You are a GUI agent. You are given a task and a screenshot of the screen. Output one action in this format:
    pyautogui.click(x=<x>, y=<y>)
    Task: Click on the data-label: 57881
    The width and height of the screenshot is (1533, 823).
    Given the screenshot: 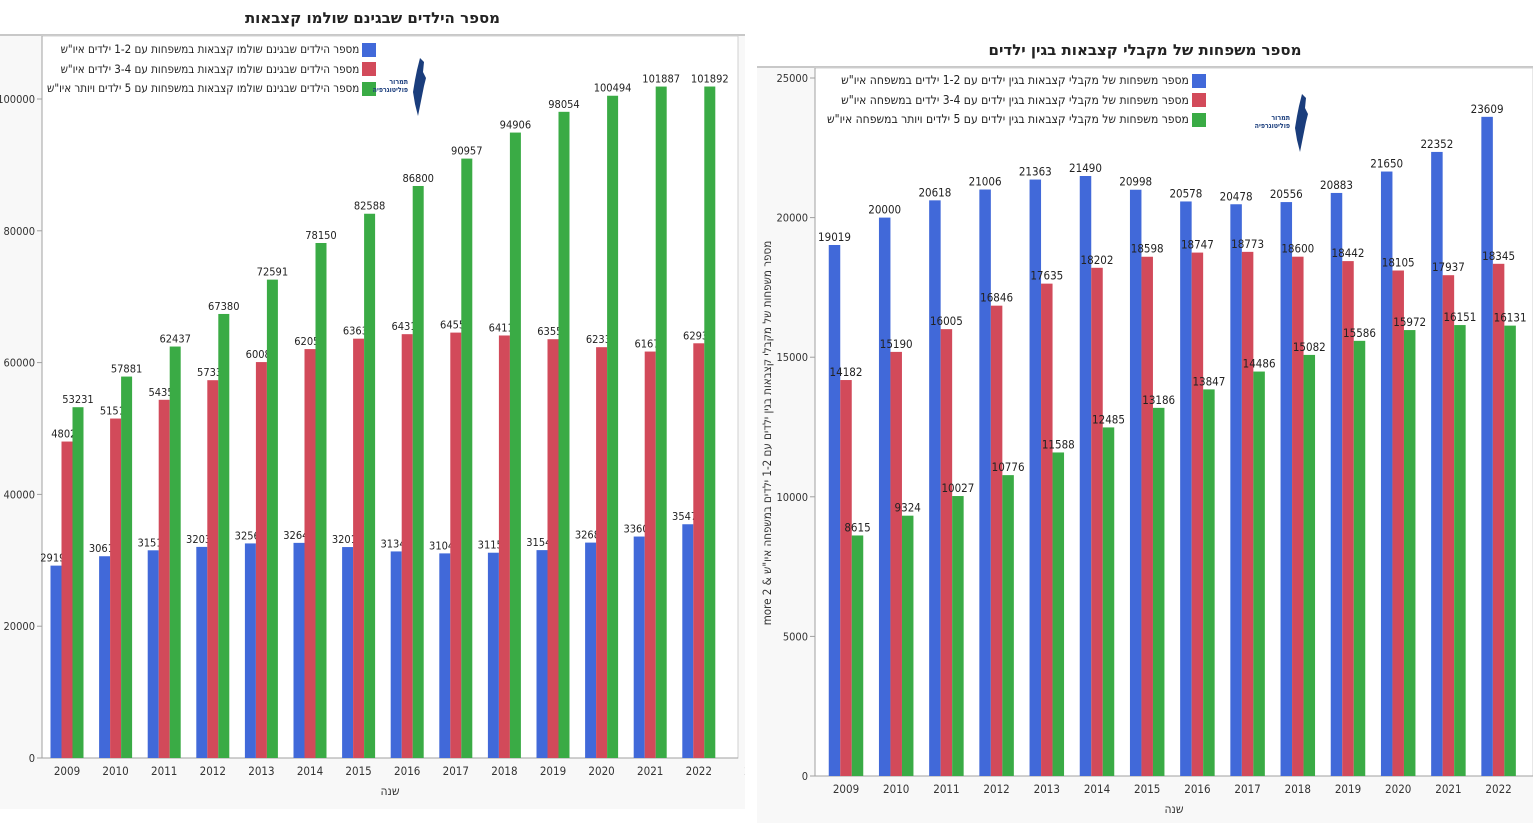 What is the action you would take?
    pyautogui.click(x=126, y=369)
    